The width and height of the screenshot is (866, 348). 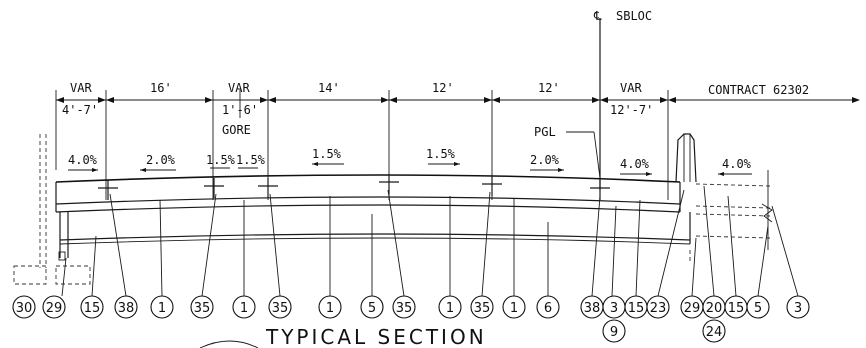 I want to click on callout-17: 15, so click(x=636, y=307).